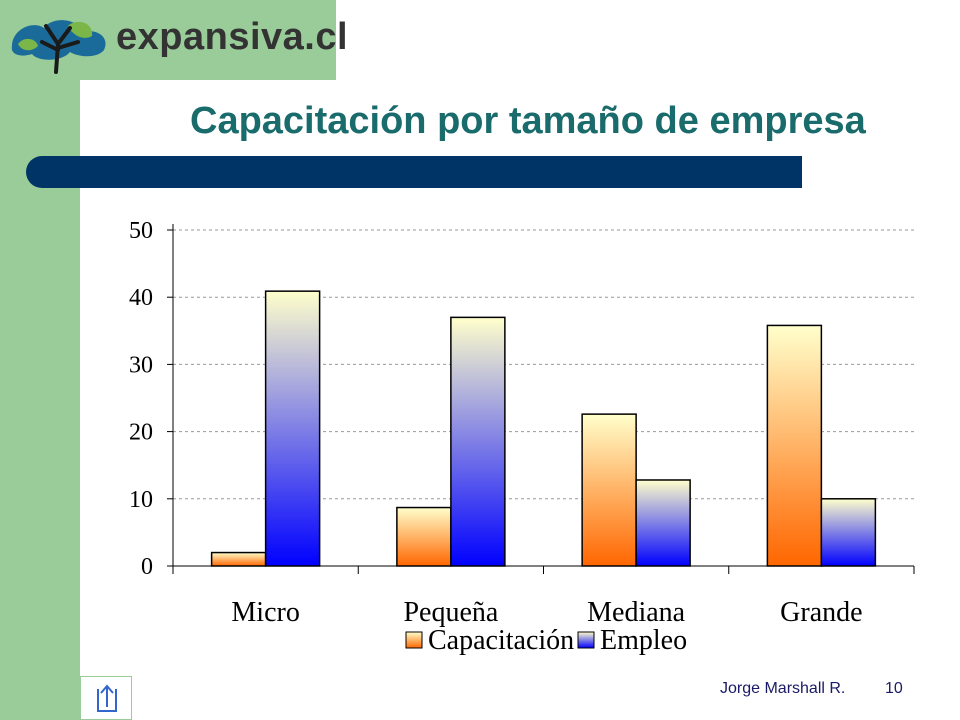 This screenshot has height=720, width=960. Describe the element at coordinates (292, 428) in the screenshot. I see `bar-empleo-micro` at that location.